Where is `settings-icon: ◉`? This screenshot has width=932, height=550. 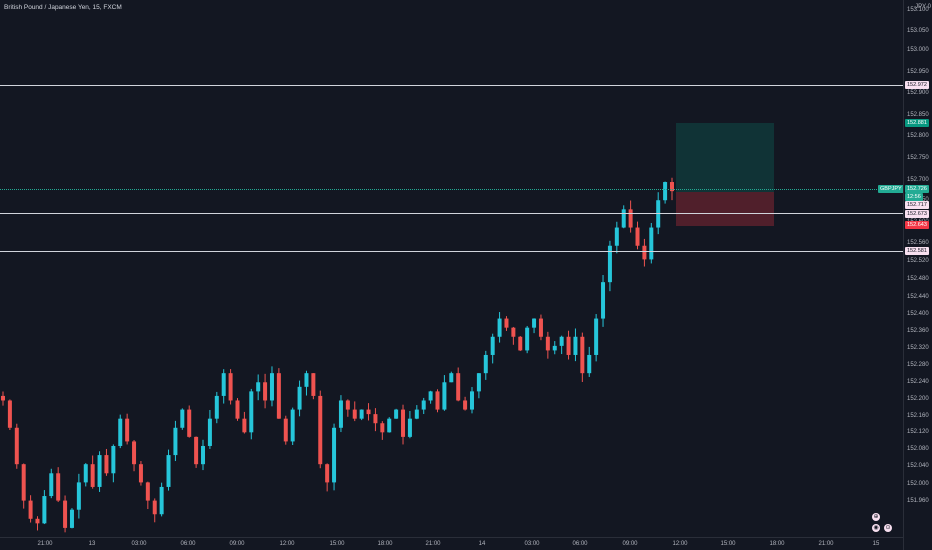 settings-icon: ◉ is located at coordinates (876, 528).